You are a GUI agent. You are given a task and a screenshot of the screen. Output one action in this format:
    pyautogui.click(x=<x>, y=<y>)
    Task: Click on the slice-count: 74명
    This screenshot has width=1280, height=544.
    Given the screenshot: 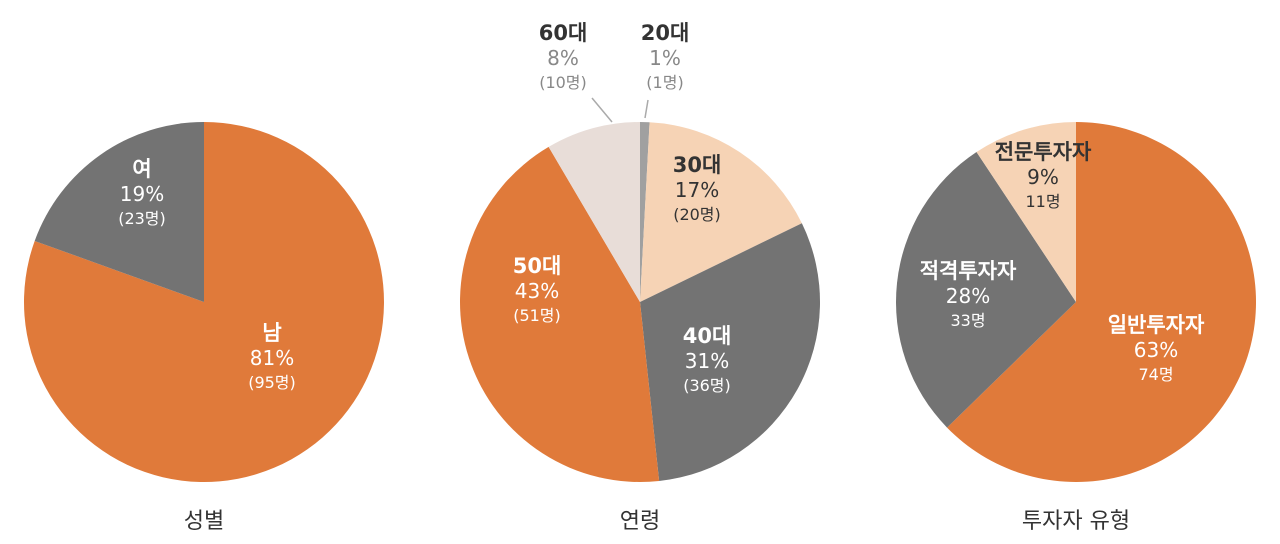 What is the action you would take?
    pyautogui.click(x=1155, y=374)
    